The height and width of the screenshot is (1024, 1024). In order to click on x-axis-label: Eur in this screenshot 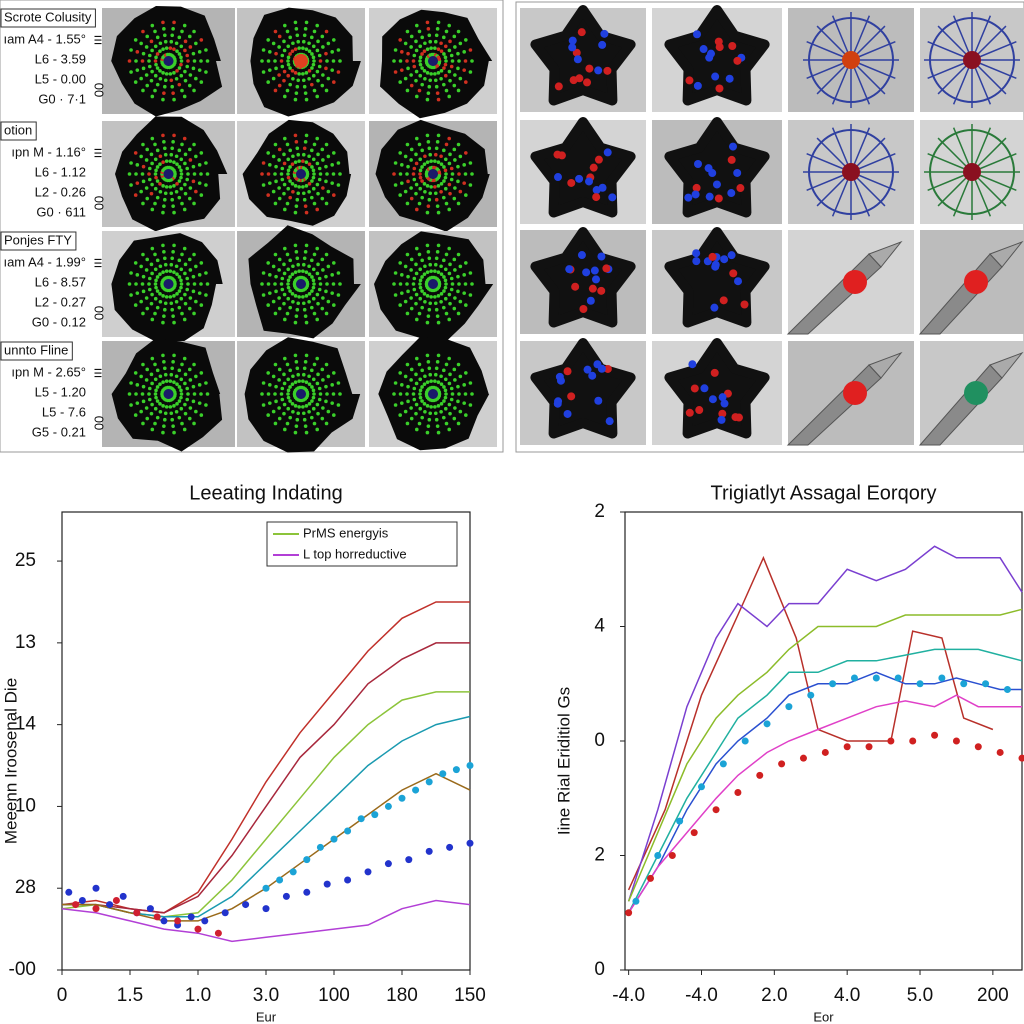, I will do `click(266, 1016)`.